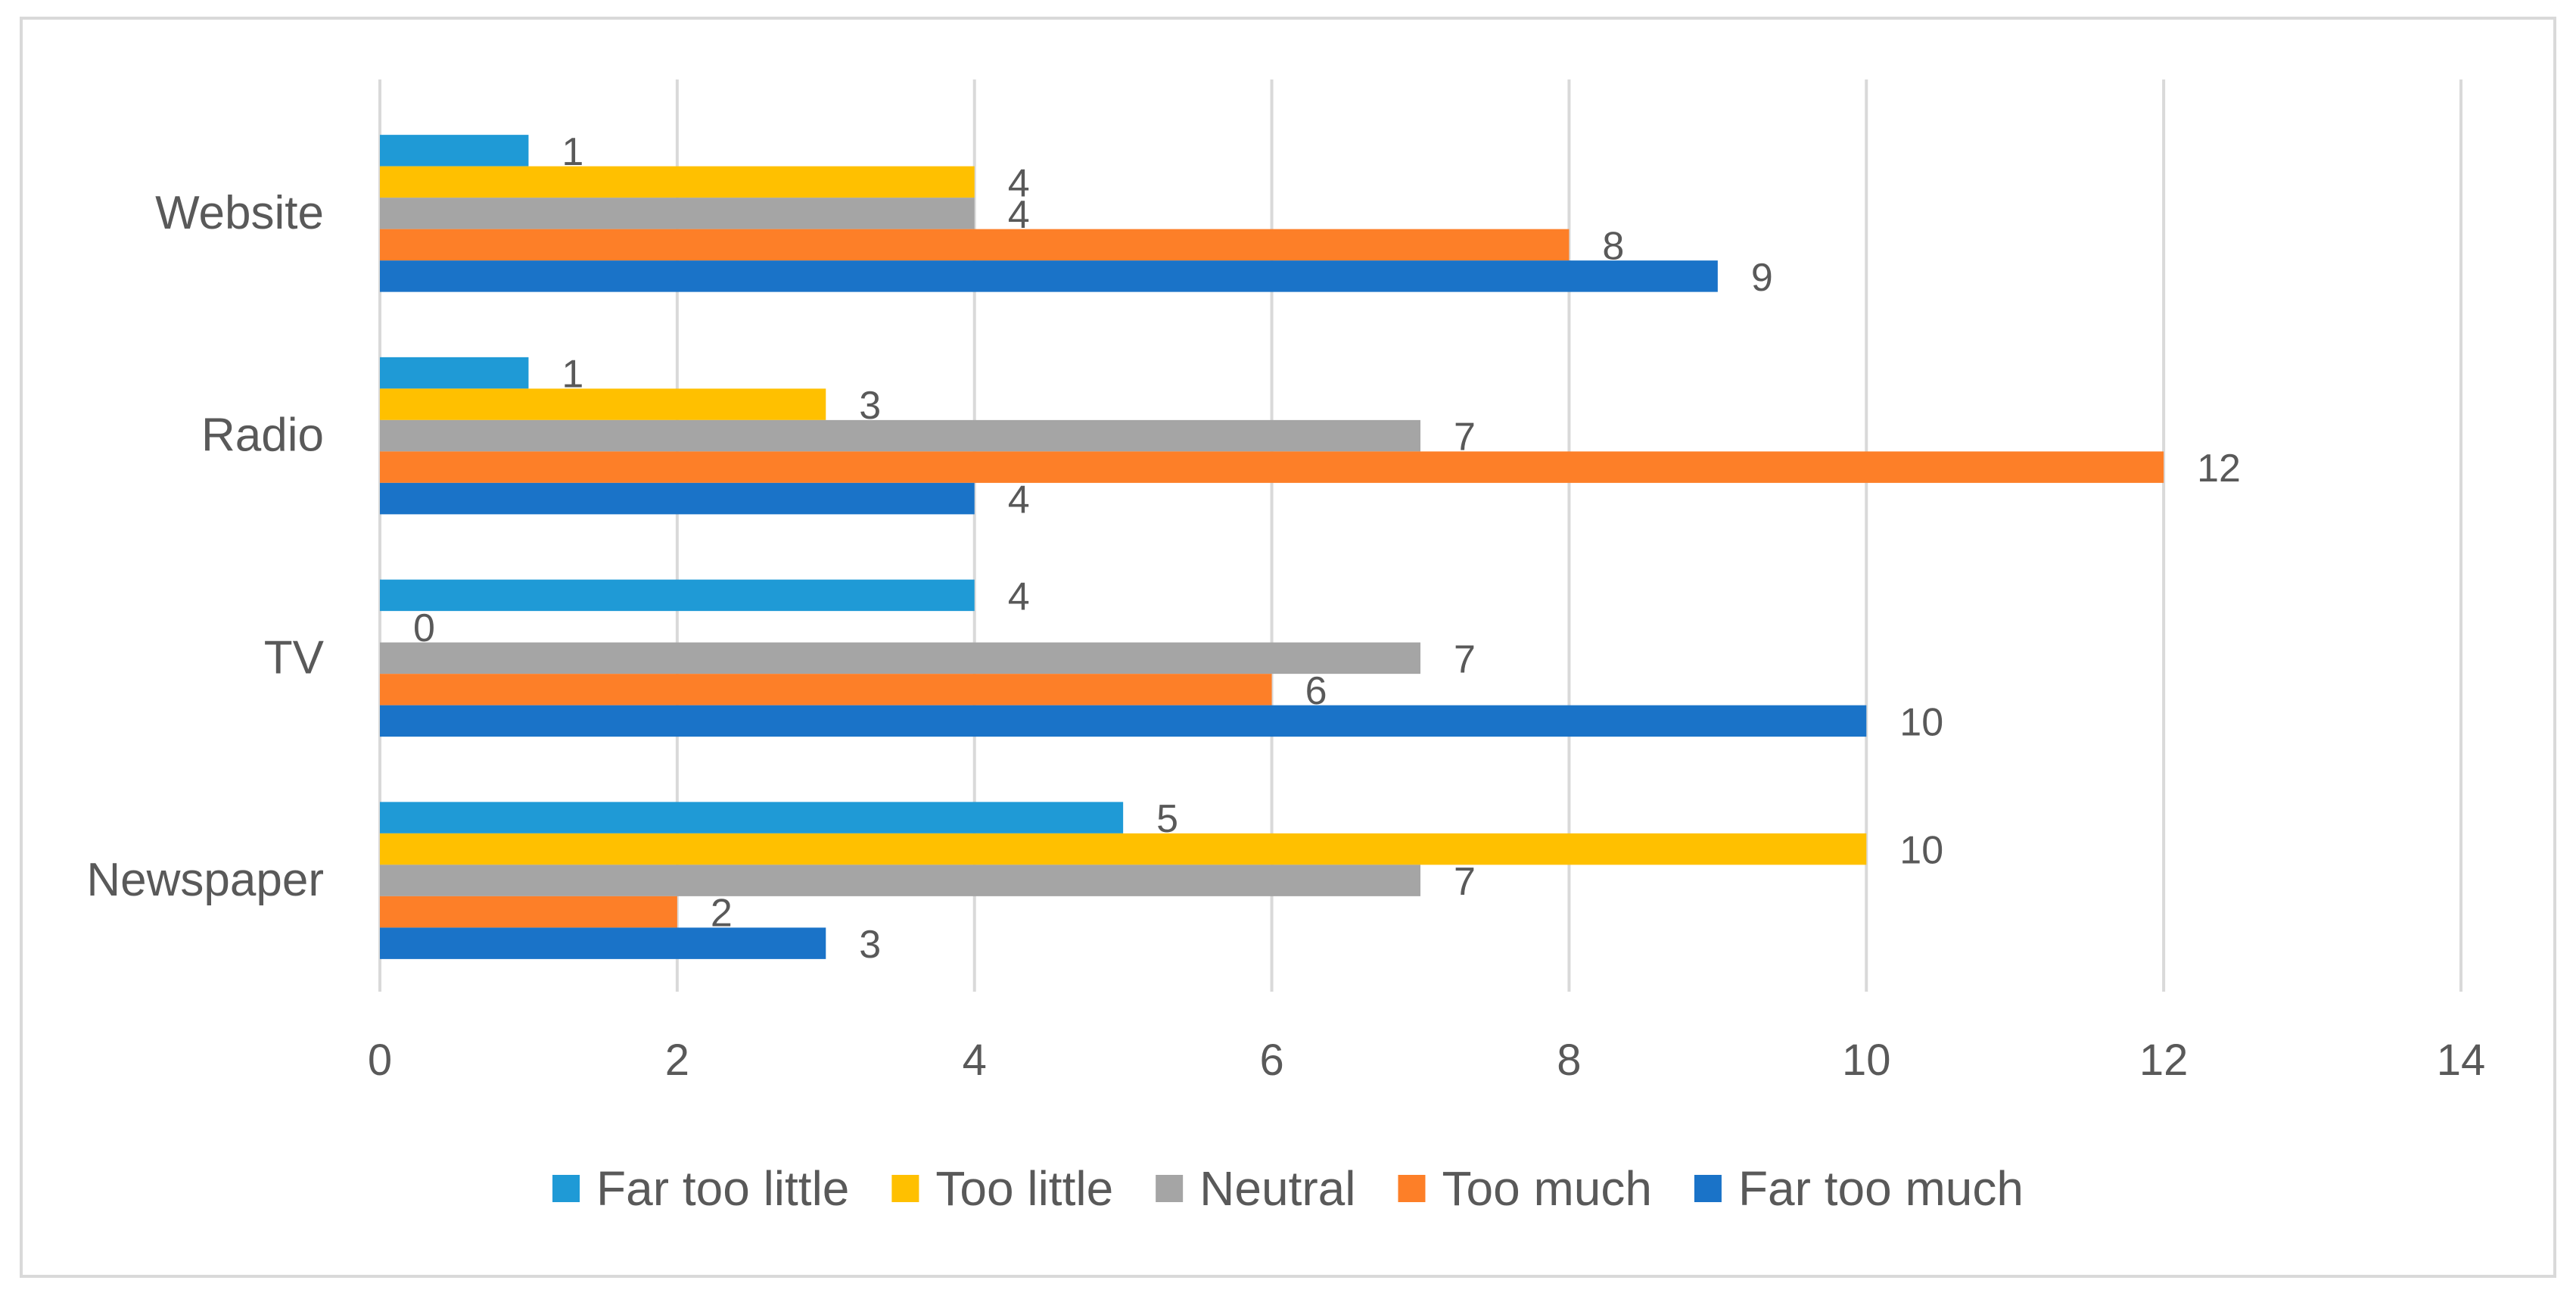  I want to click on legend-label: Far too little, so click(723, 1188).